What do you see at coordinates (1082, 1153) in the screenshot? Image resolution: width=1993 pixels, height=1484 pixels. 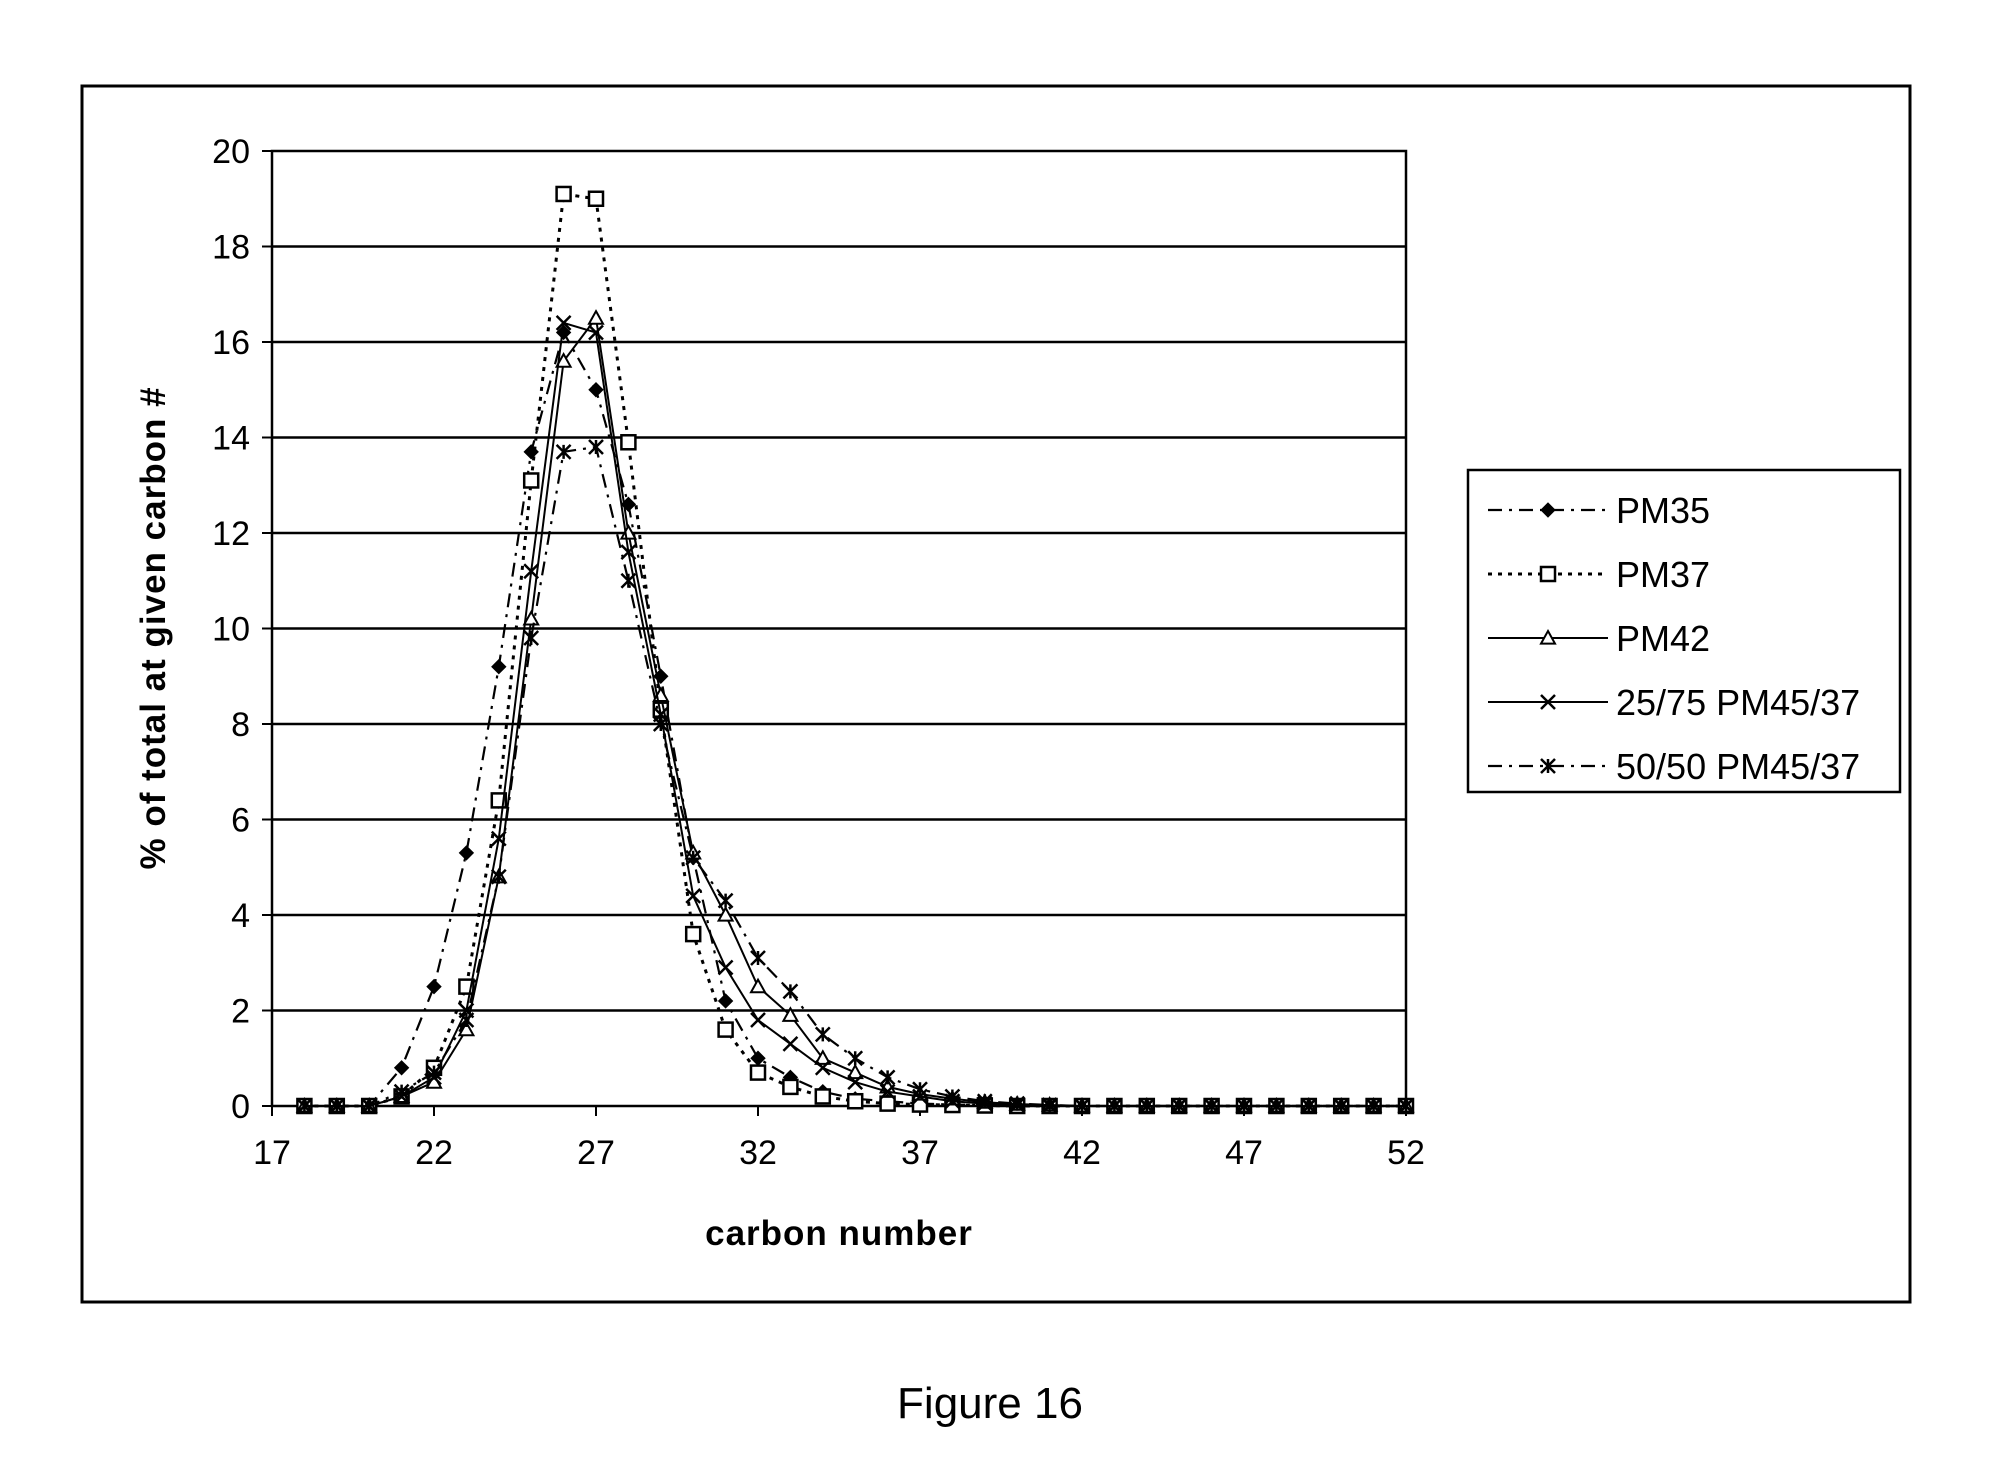 I see `x-tick-label: 42` at bounding box center [1082, 1153].